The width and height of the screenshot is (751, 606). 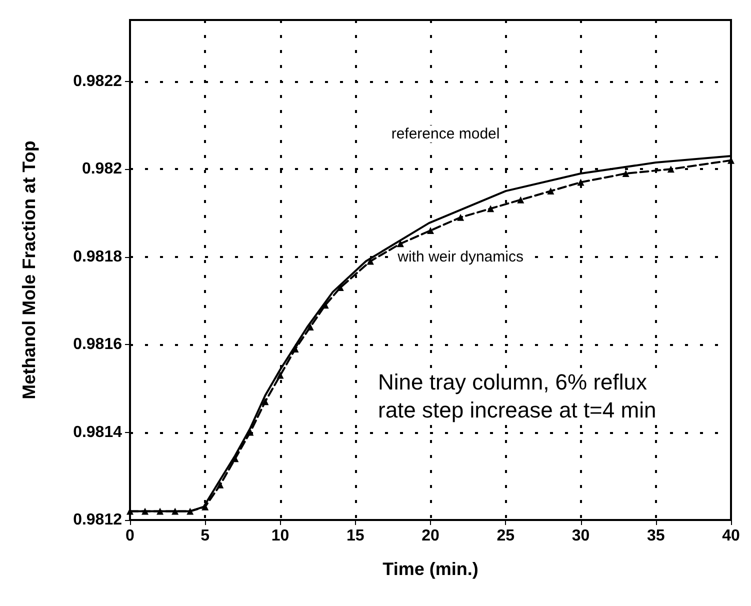 What do you see at coordinates (280, 536) in the screenshot?
I see `x-tick-label: 10` at bounding box center [280, 536].